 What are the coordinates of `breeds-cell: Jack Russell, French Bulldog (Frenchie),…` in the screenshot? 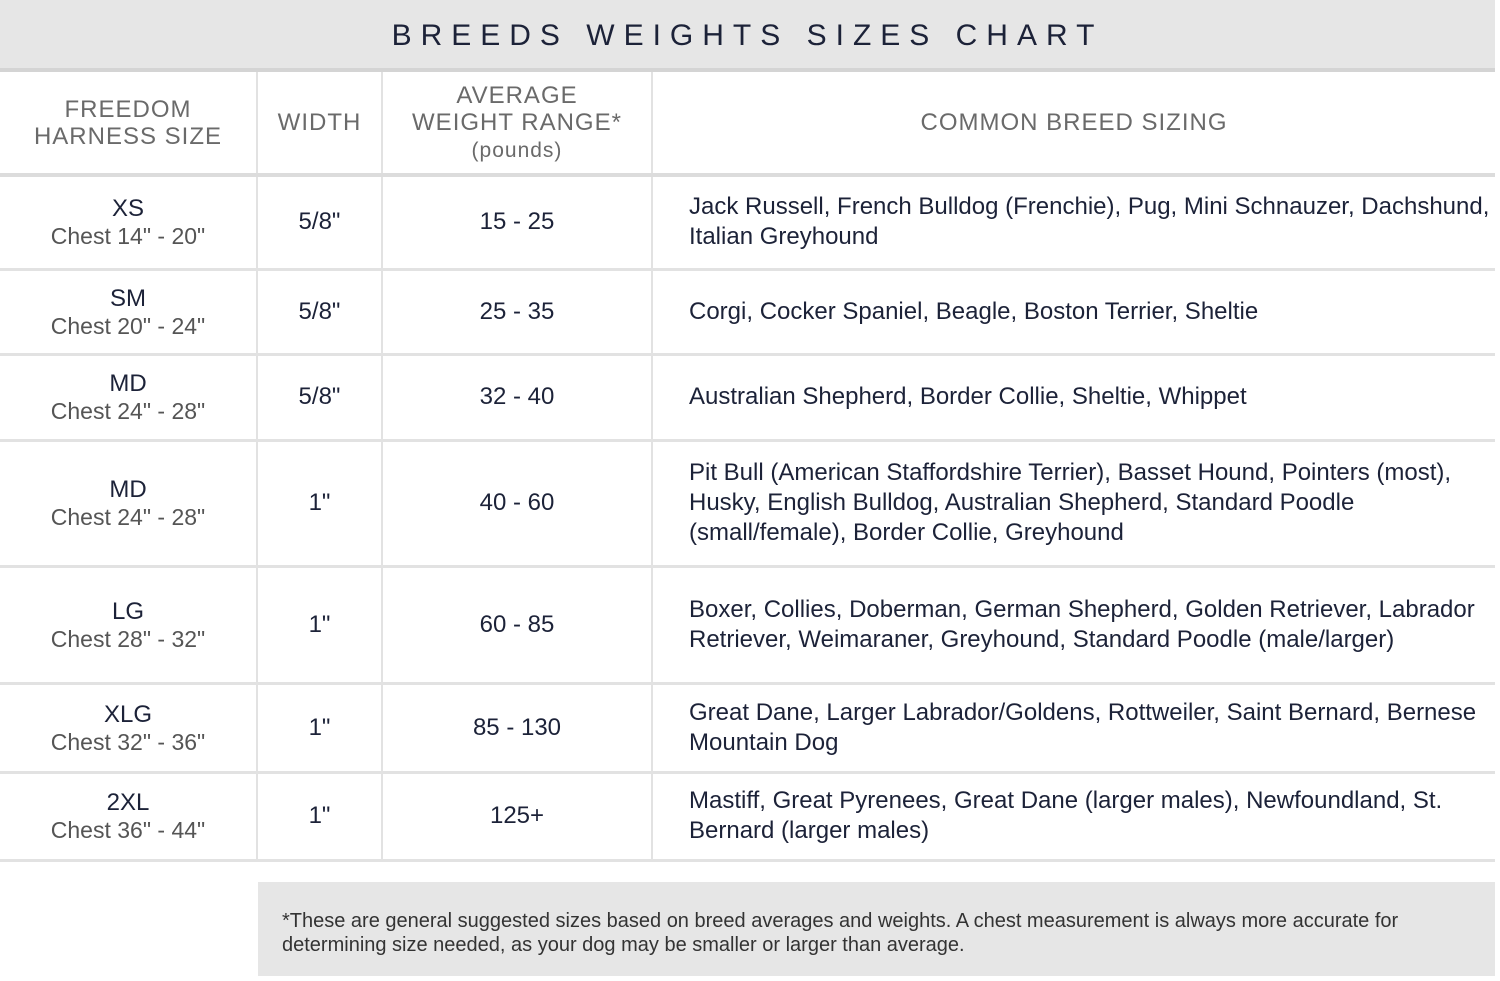 It's located at (1073, 223).